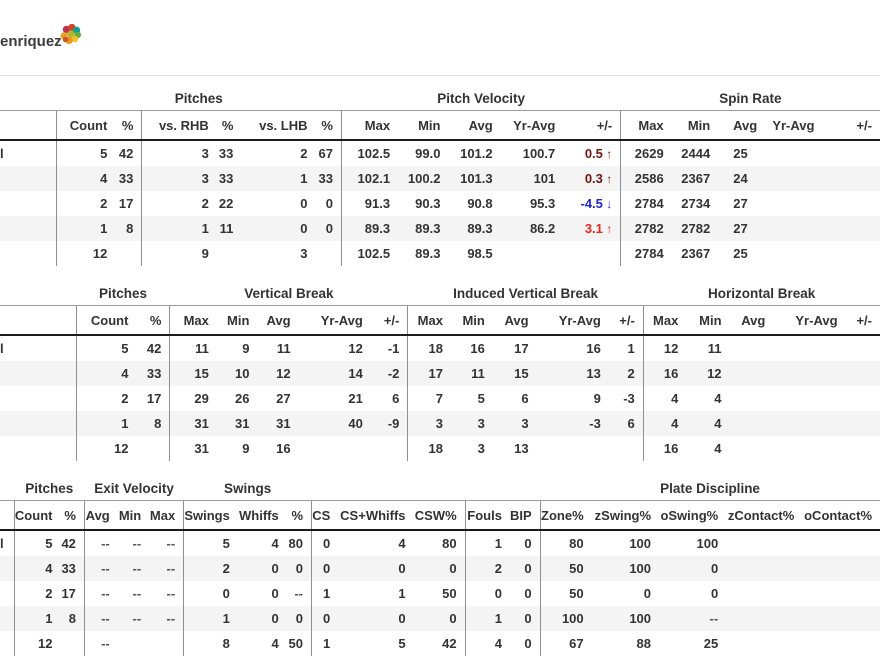 The width and height of the screenshot is (880, 660). I want to click on data-cell: 25, so click(740, 253).